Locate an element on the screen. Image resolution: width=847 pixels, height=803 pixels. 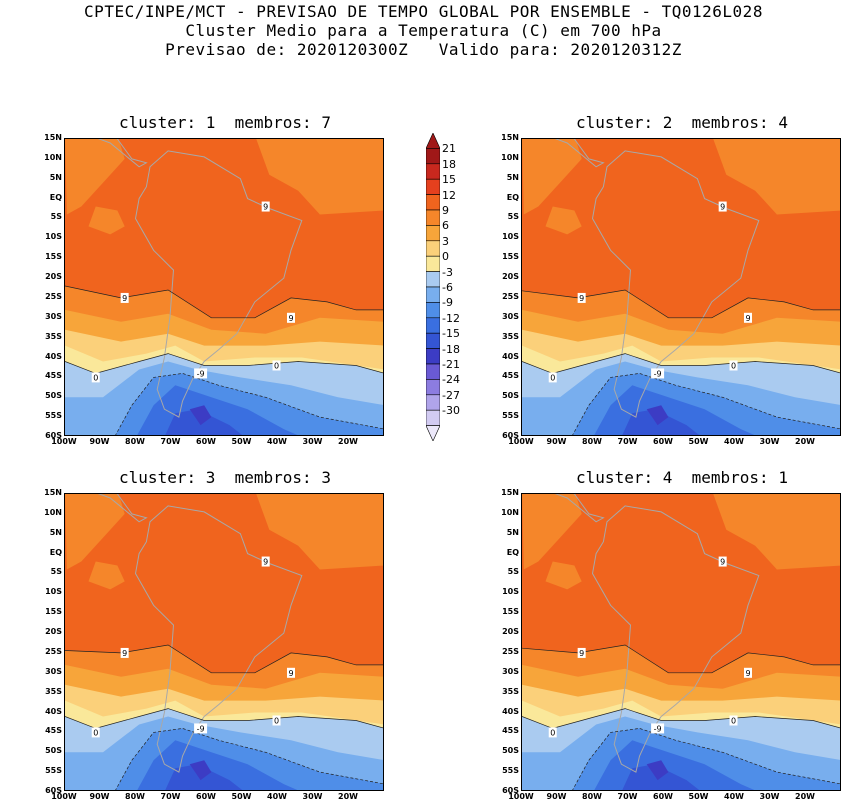
svg-text: -9 is located at coordinates (658, 373).